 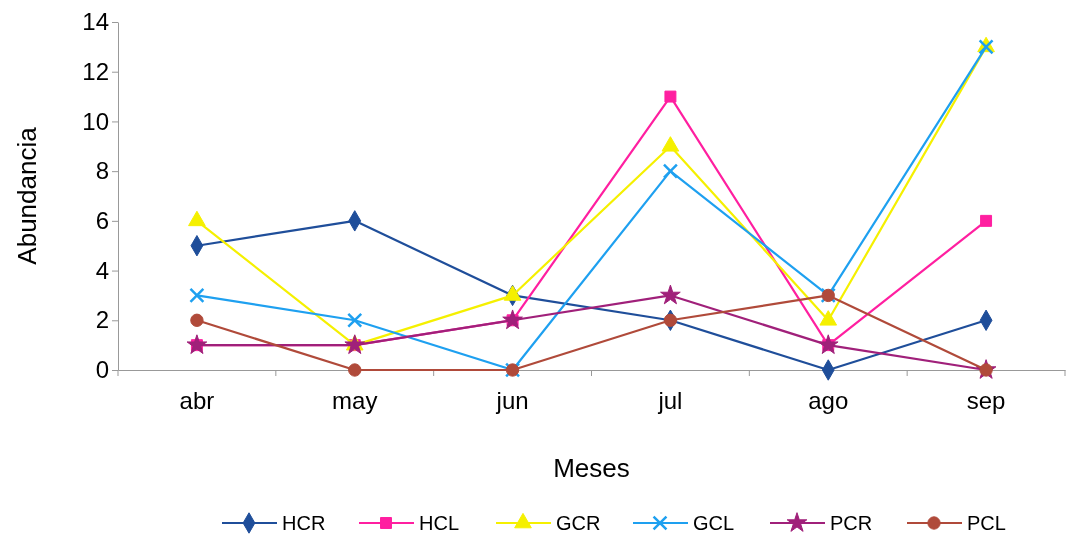 What do you see at coordinates (197, 401) in the screenshot?
I see `x-tick-label: abr` at bounding box center [197, 401].